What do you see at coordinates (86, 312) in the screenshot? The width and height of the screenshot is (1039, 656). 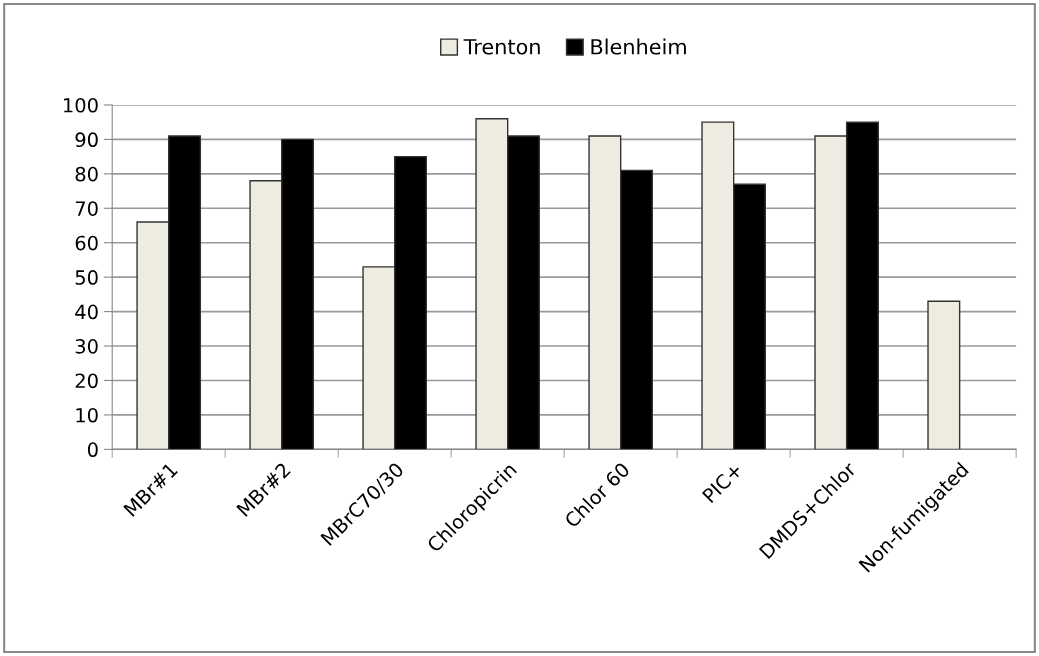 I see `y-tick-label: 40` at bounding box center [86, 312].